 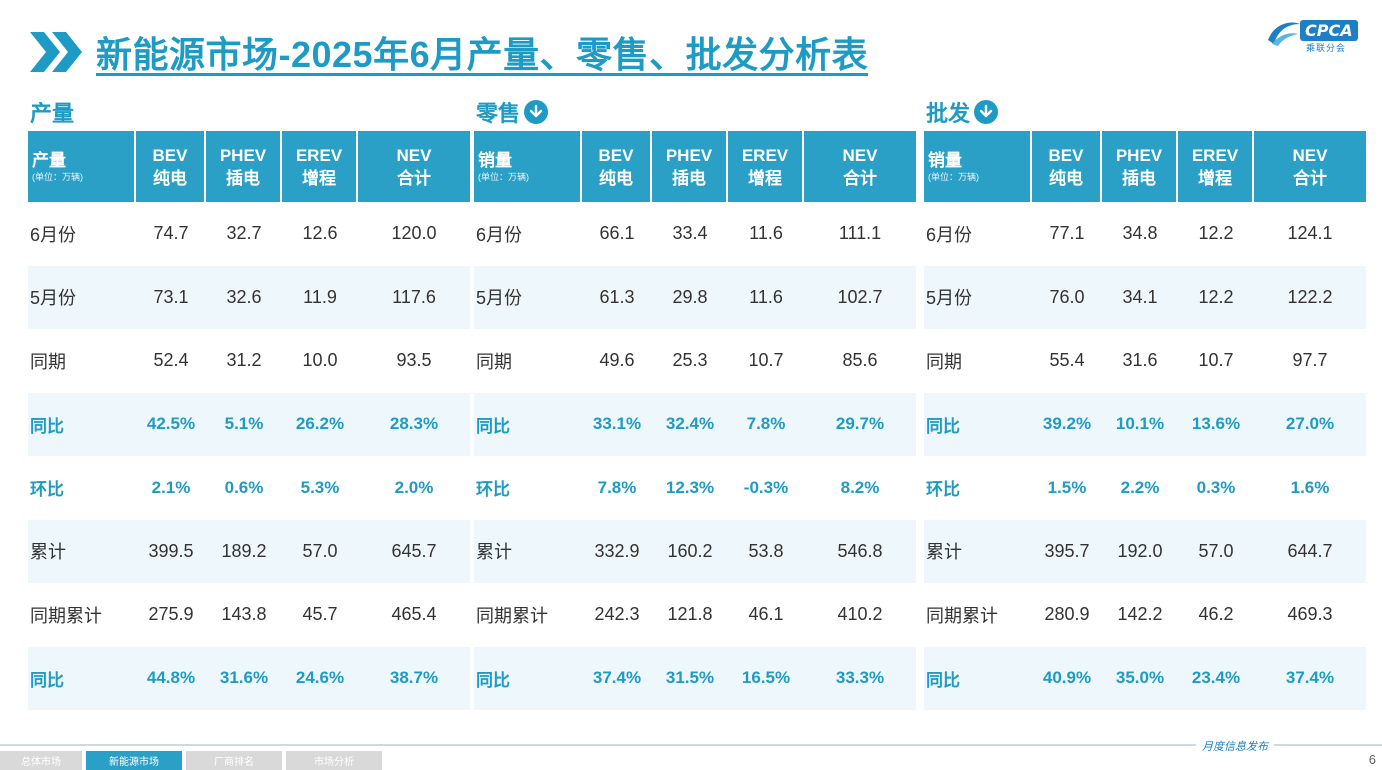 I want to click on row-label: 6月份, so click(x=499, y=234).